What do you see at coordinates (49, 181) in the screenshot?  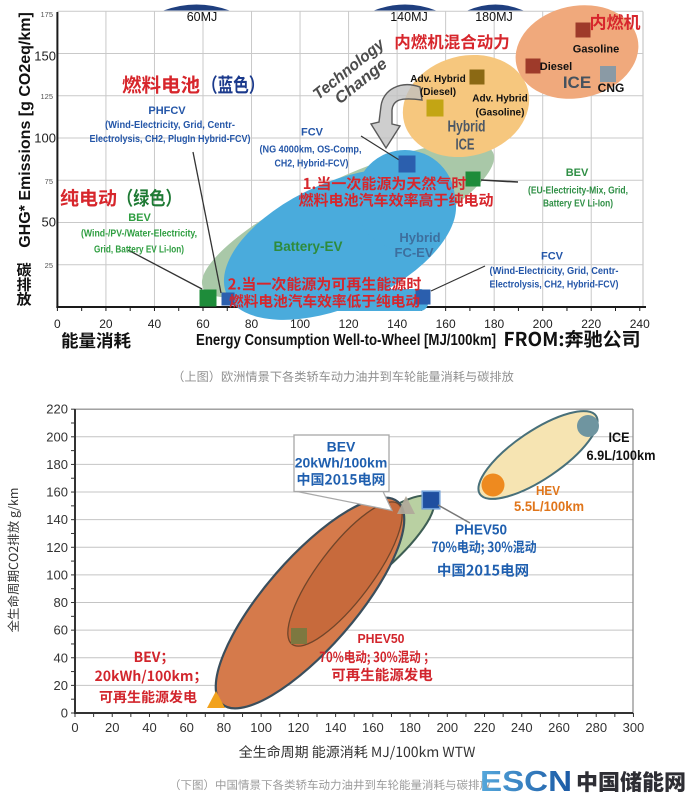 I see `svg-text: 75` at bounding box center [49, 181].